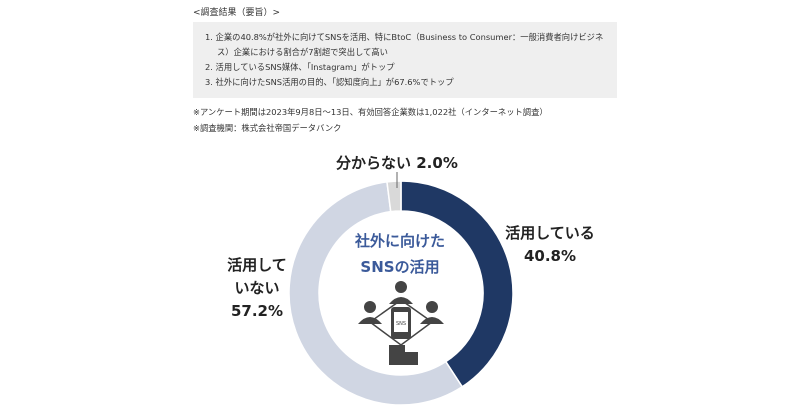 The height and width of the screenshot is (420, 800). Describe the element at coordinates (300, 67) in the screenshot. I see `summary-item: 2. 活用しているSNS媒体、「Instagram」がトップ` at that location.